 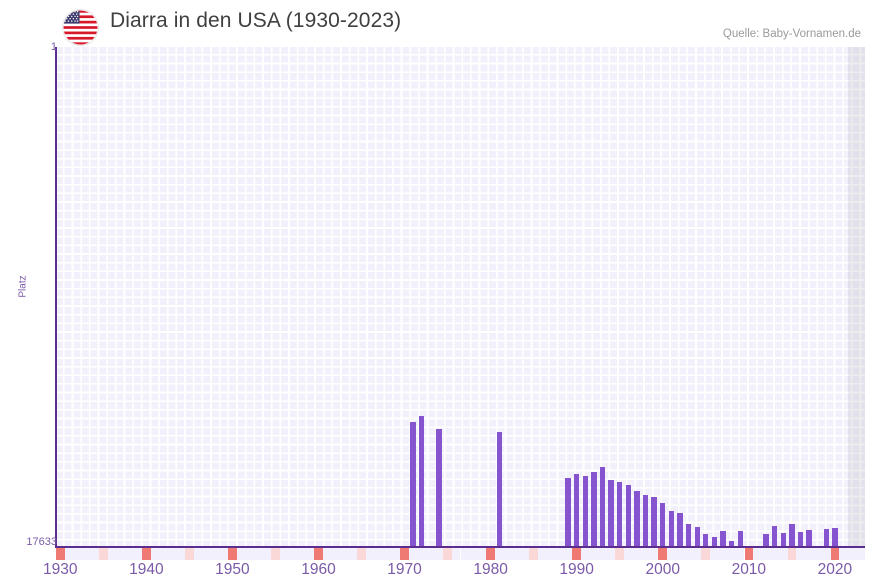 I want to click on x-axis-tick-label: 1950, so click(x=232, y=569).